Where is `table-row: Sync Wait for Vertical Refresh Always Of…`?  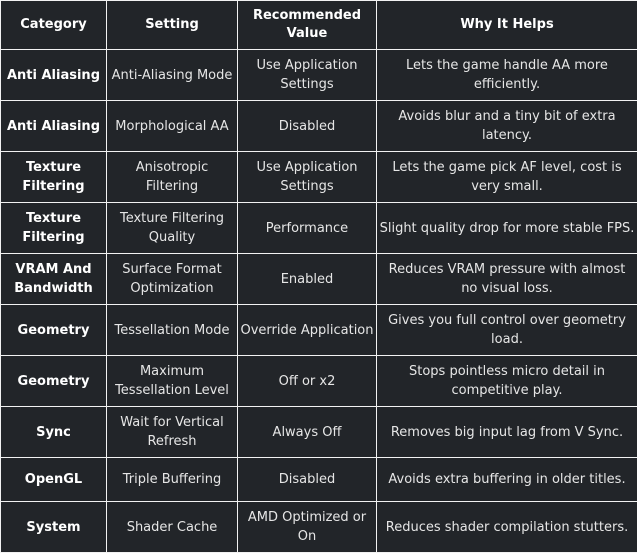
table-row: Sync Wait for Vertical Refresh Always Of… is located at coordinates (319, 432).